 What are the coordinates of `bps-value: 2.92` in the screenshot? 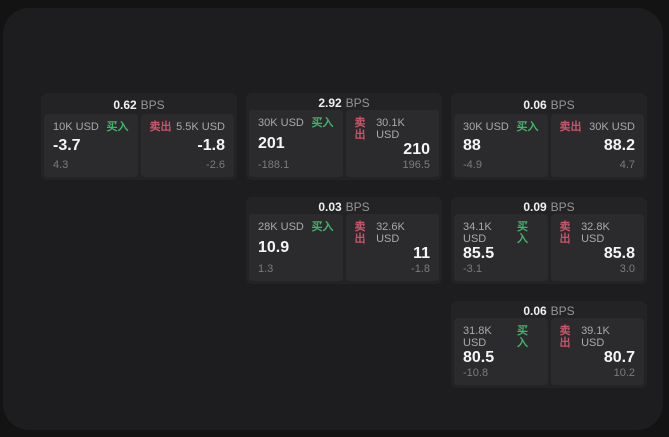 It's located at (330, 102).